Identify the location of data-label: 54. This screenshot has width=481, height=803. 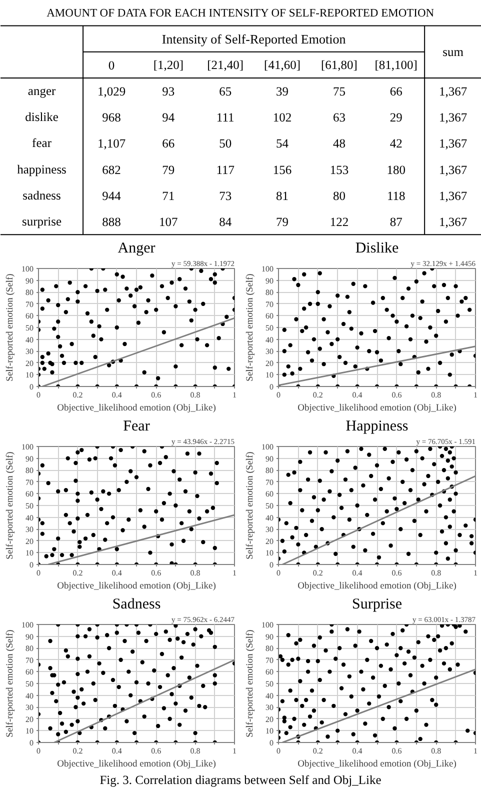
(283, 143).